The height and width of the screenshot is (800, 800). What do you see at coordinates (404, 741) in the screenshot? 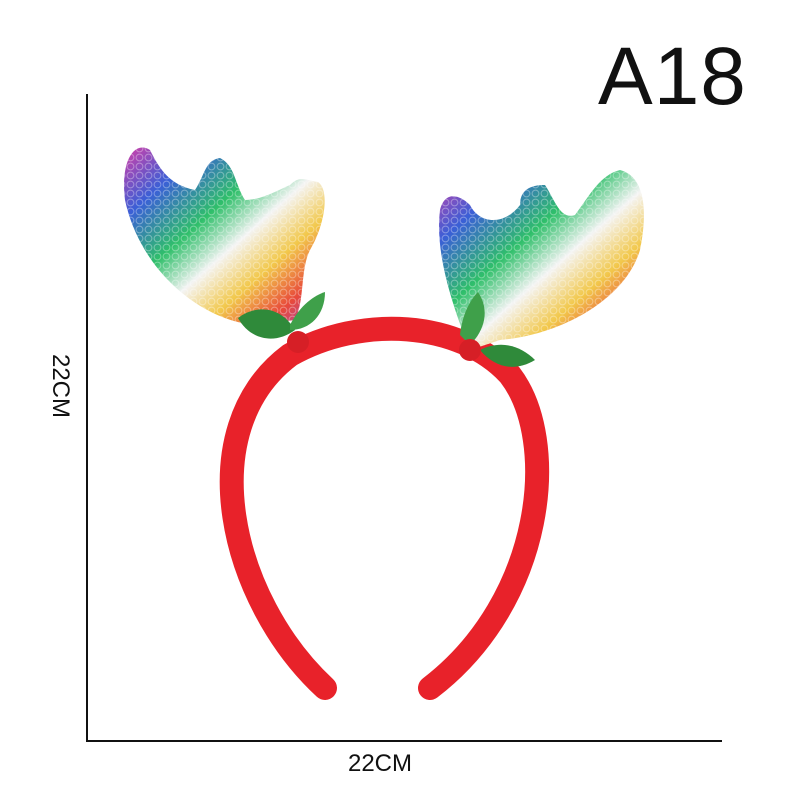
I see `width-dimension-line` at bounding box center [404, 741].